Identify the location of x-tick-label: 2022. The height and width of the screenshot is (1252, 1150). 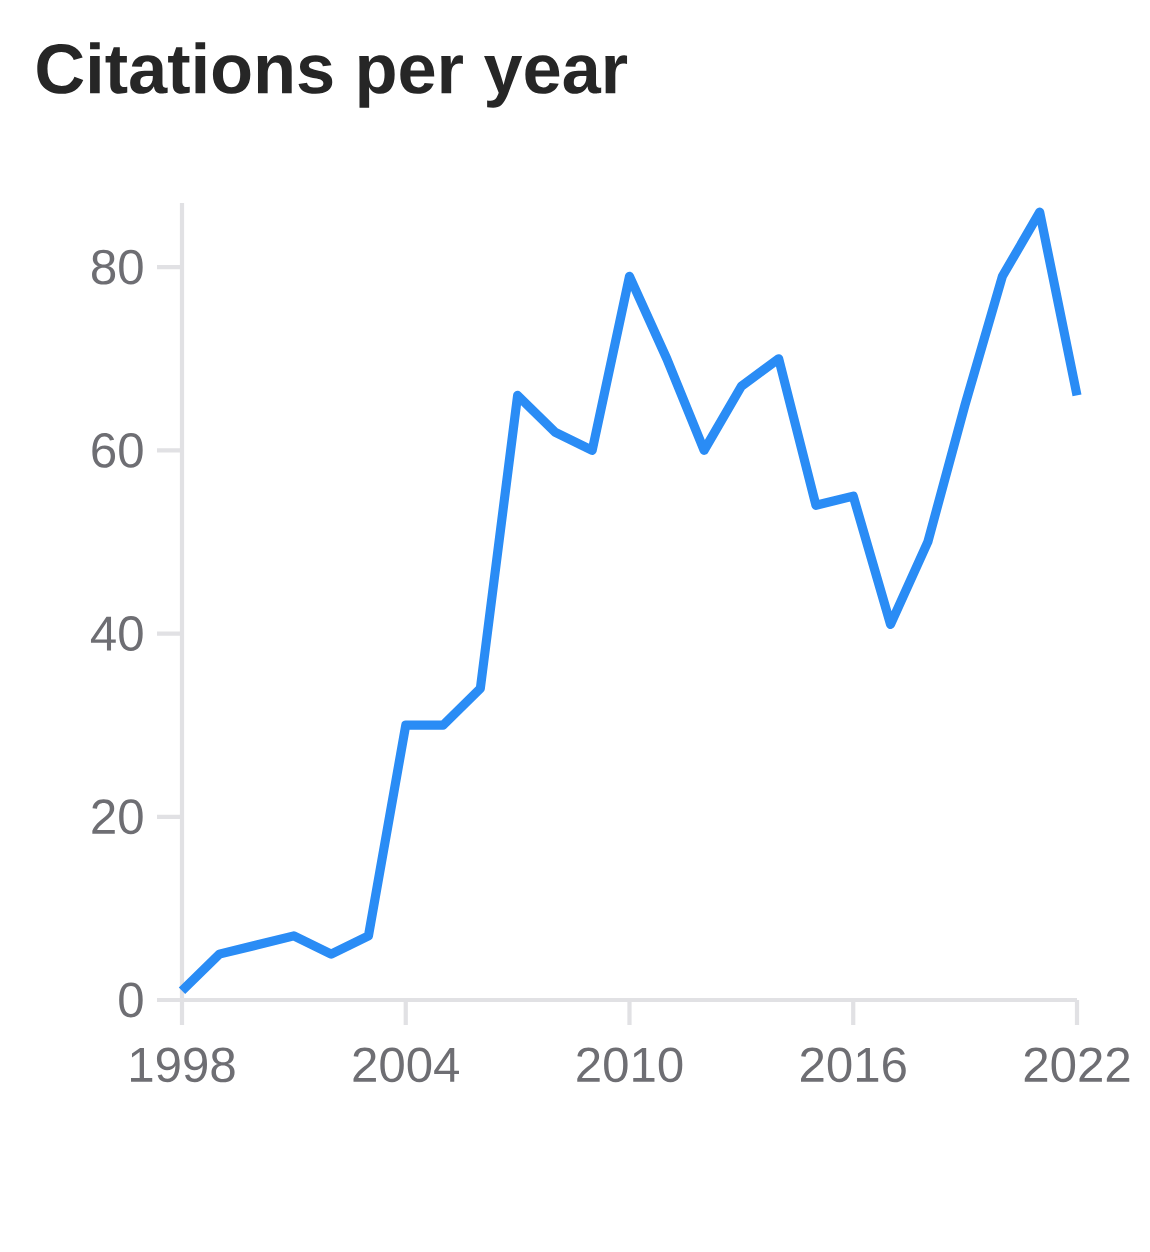
(1077, 1065).